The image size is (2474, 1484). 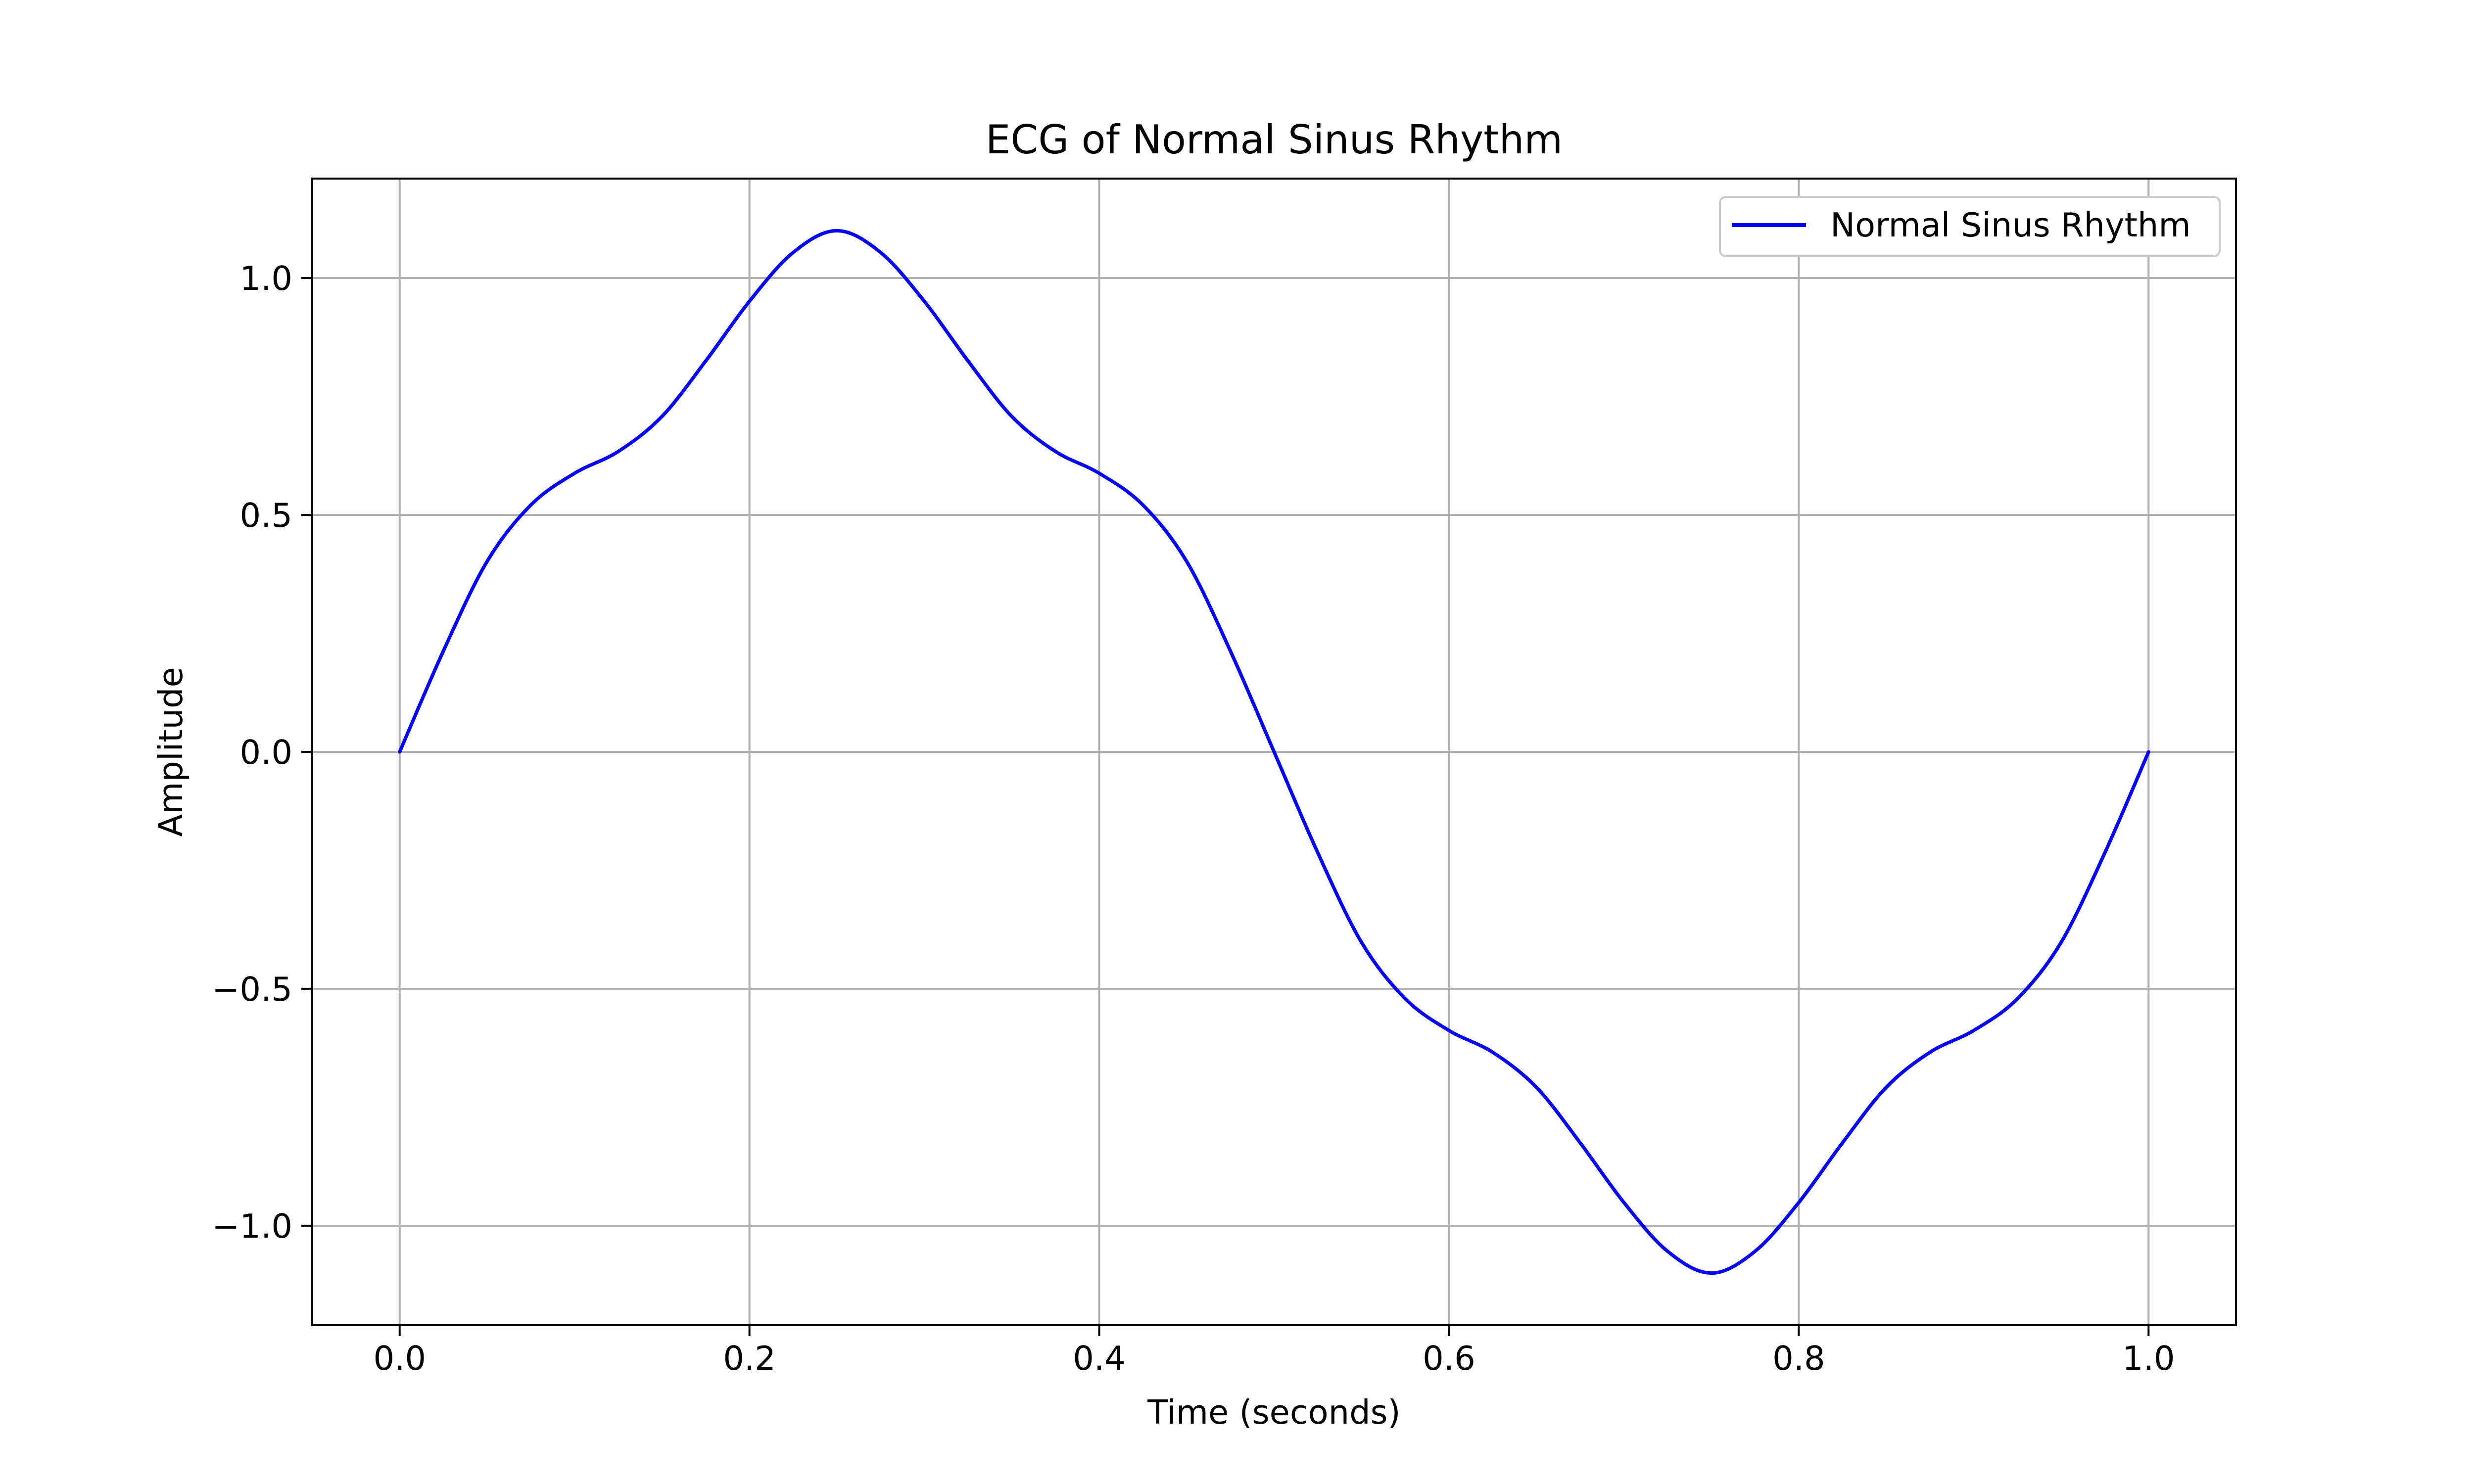 What do you see at coordinates (2011, 225) in the screenshot?
I see `legend-label: Normal Sinus Rhythm` at bounding box center [2011, 225].